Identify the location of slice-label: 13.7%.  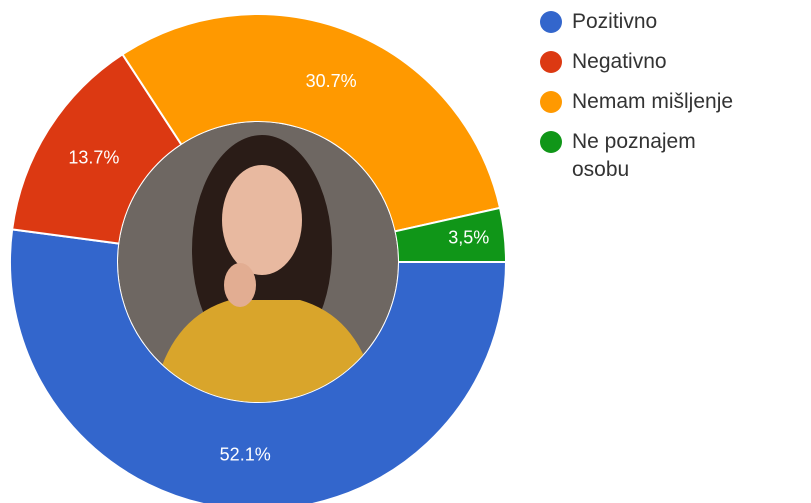
(93, 157).